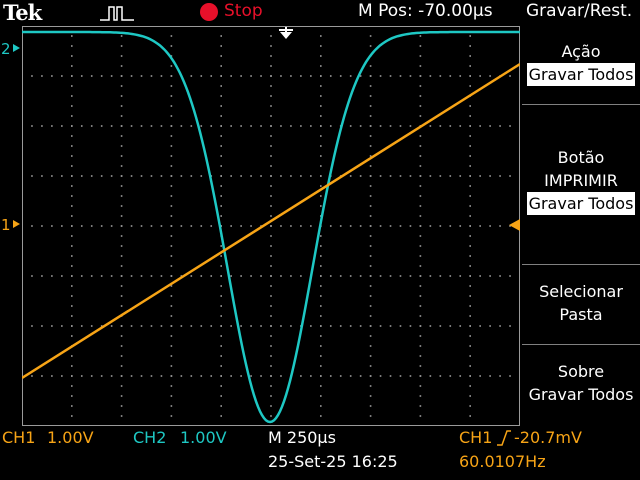 This screenshot has height=480, width=640. Describe the element at coordinates (425, 11) in the screenshot. I see `horizontal-position-readout: M Pos: -70.00µs` at that location.